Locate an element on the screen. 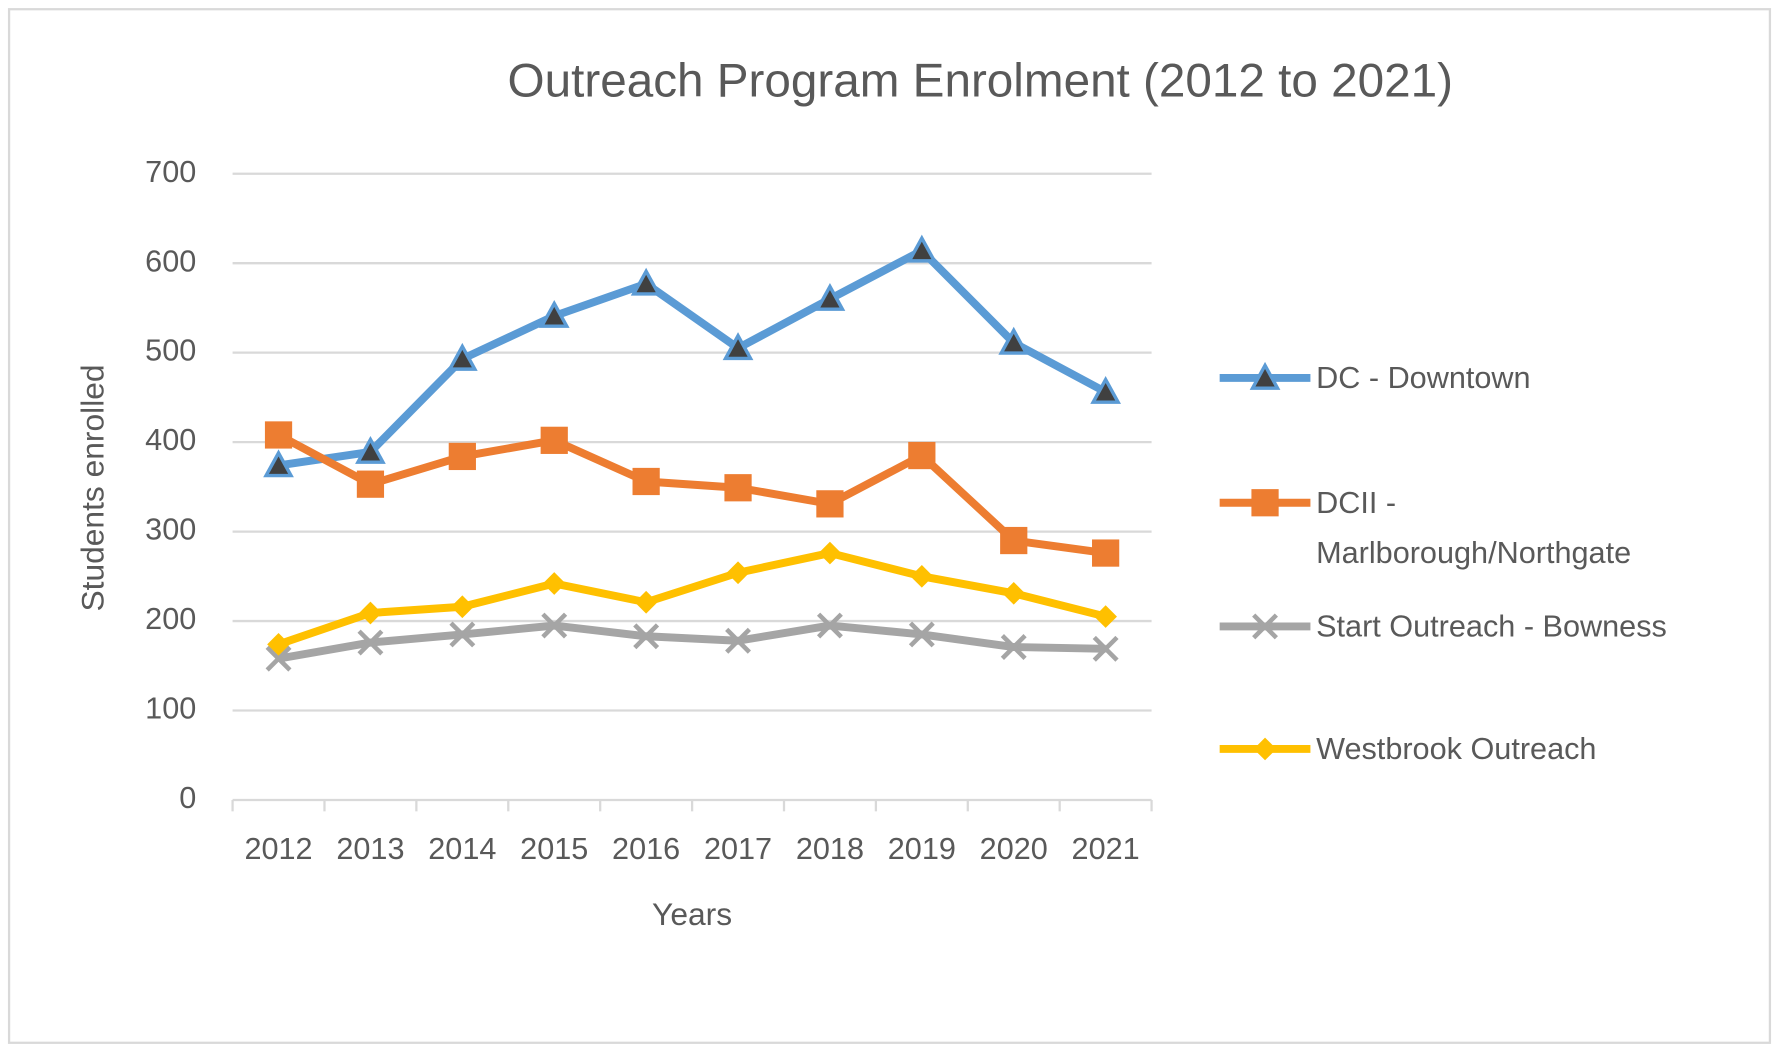 The width and height of the screenshot is (1779, 1052). x-tick-label: 2013 is located at coordinates (370, 849).